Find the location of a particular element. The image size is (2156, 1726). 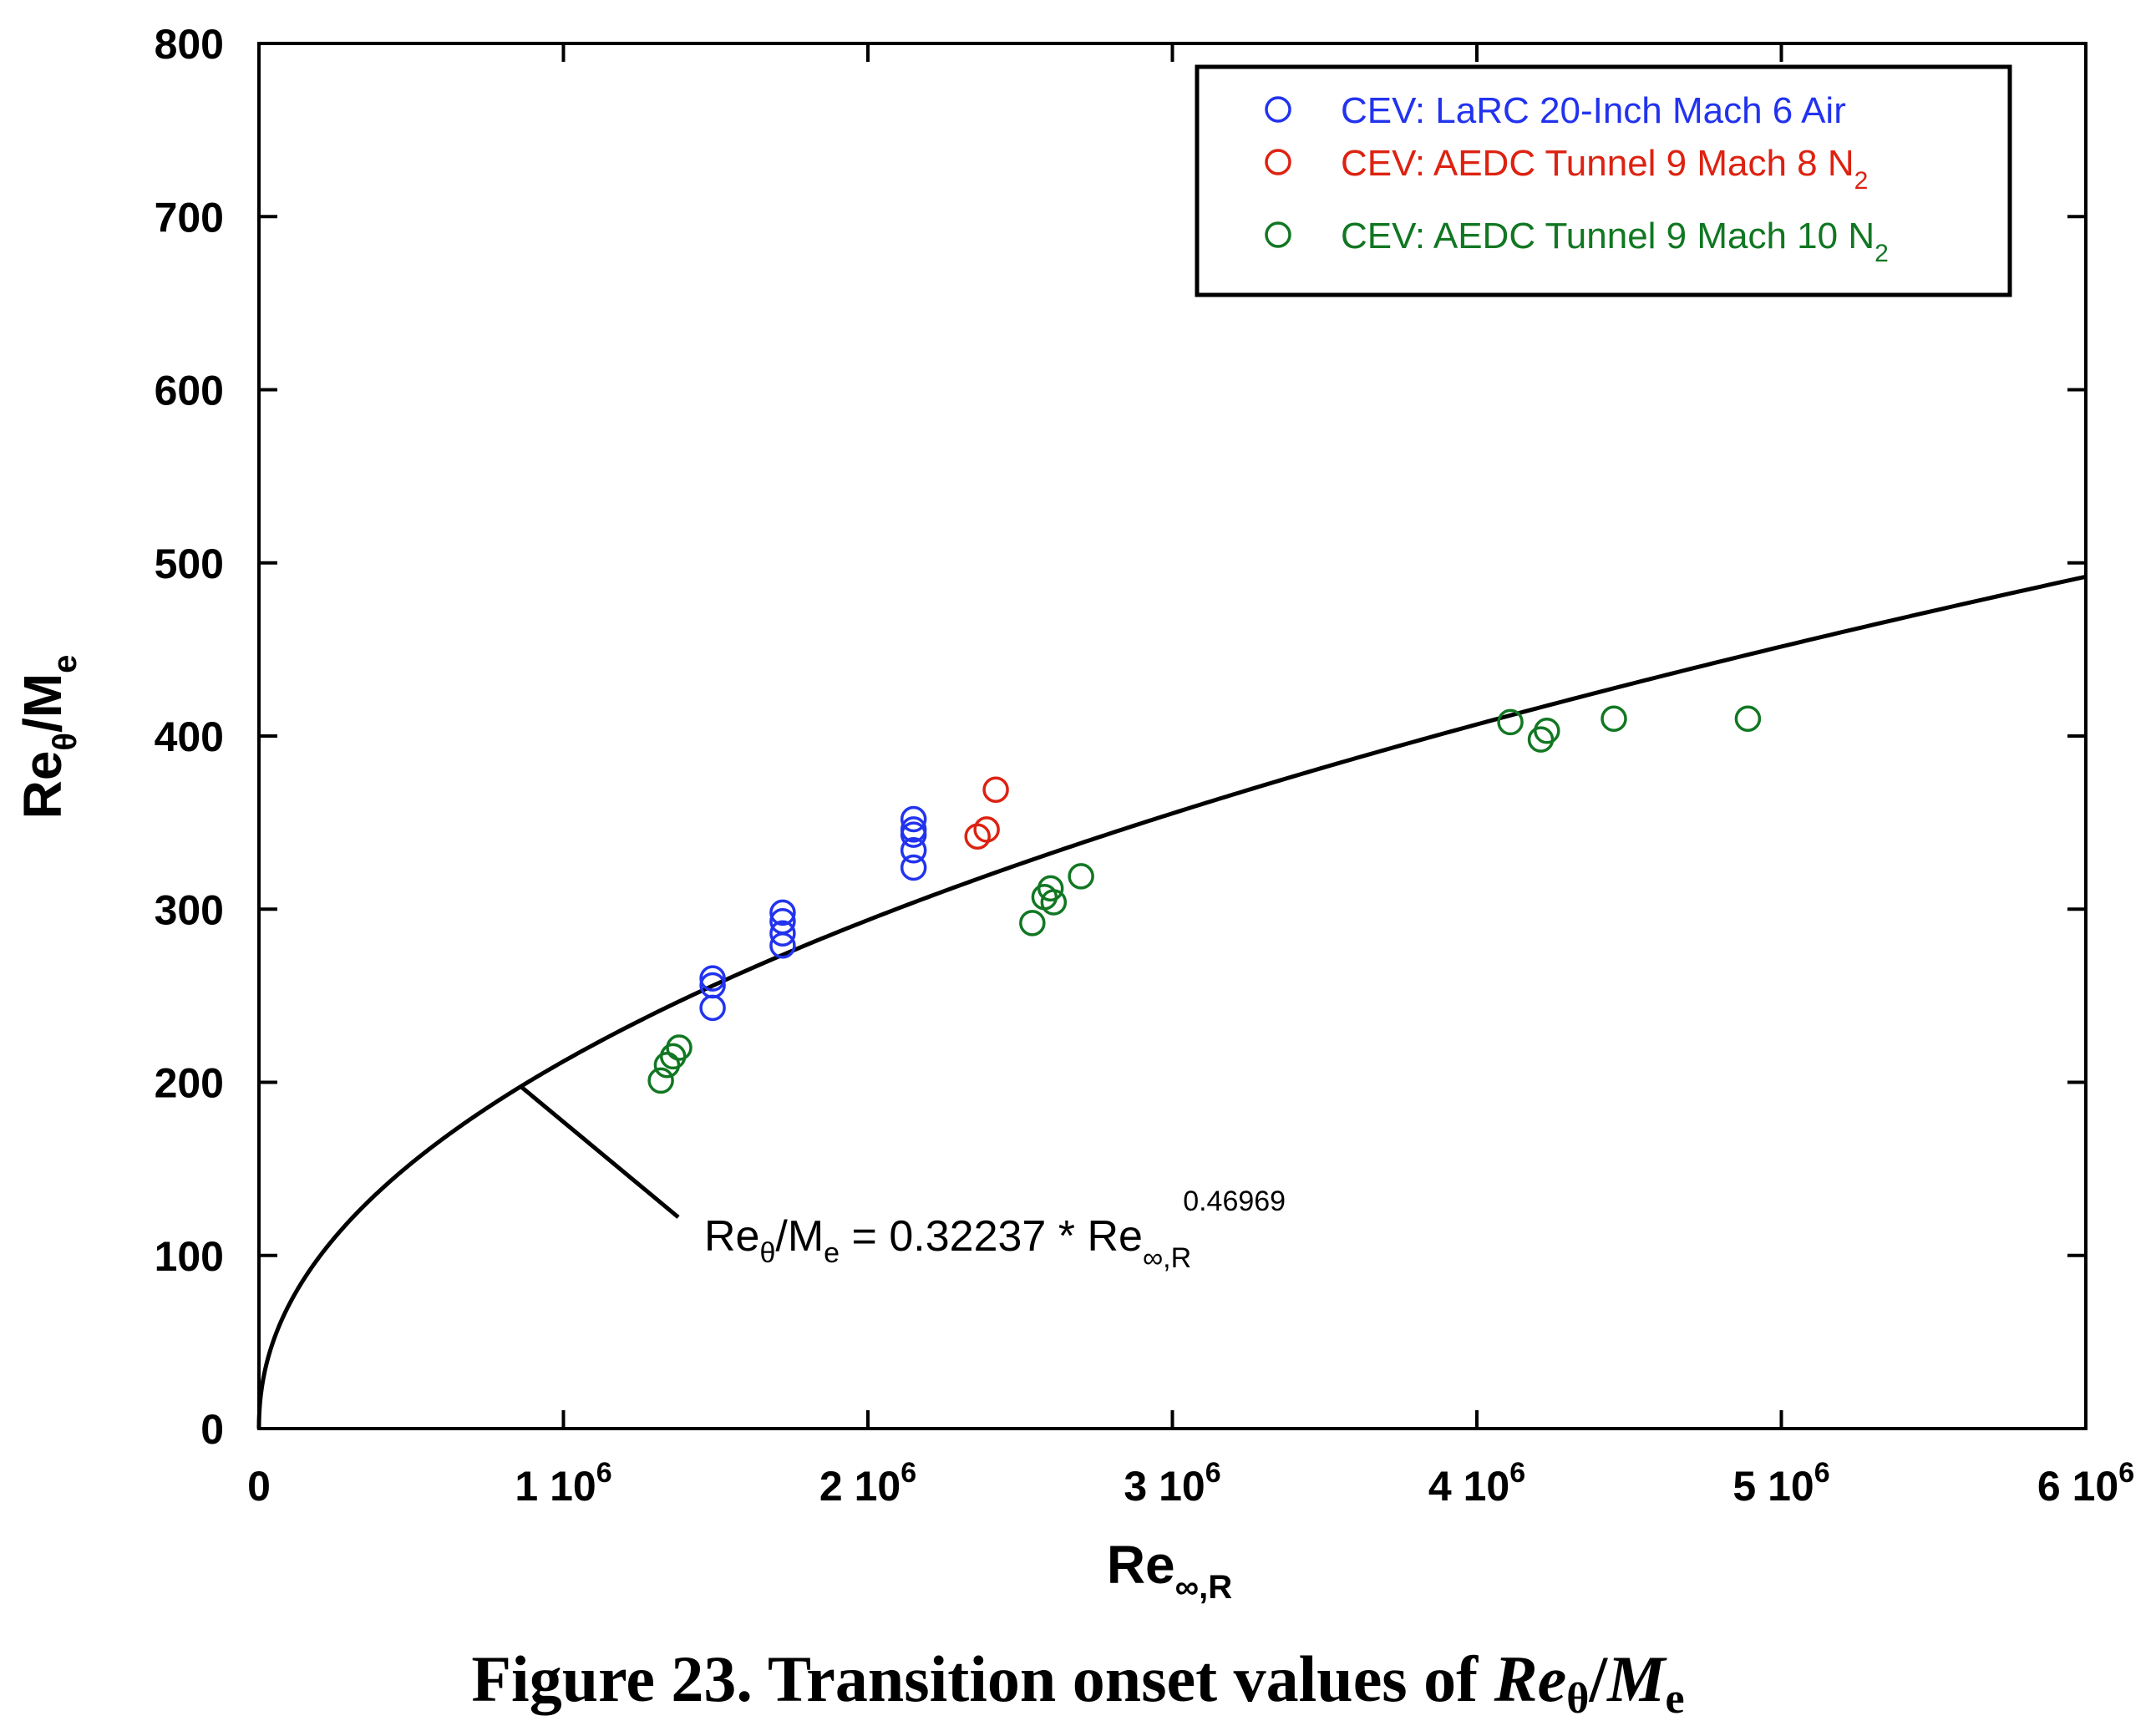

x-tick-label: 5 106 is located at coordinates (1780, 1483).